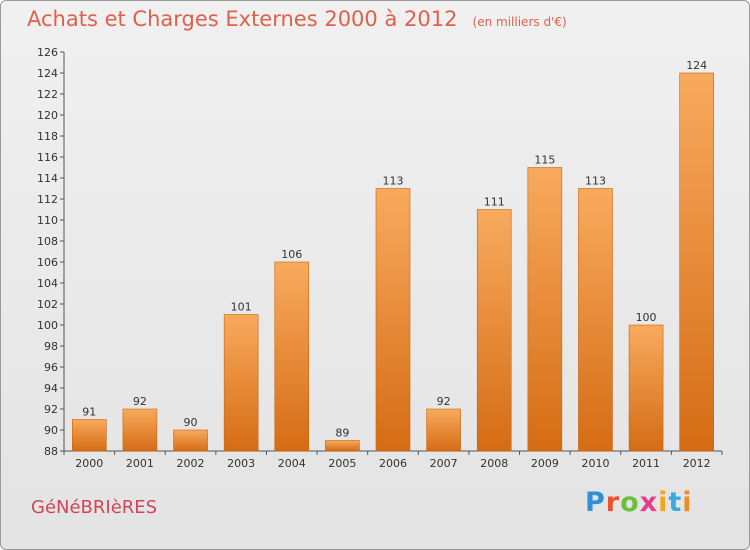 This screenshot has width=750, height=550. What do you see at coordinates (51, 346) in the screenshot?
I see `y-tick-label: 98` at bounding box center [51, 346].